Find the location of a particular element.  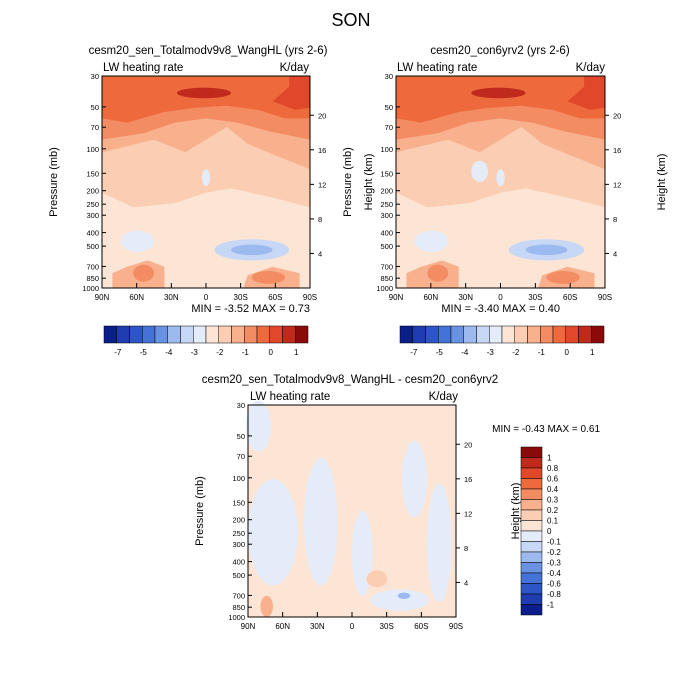

figure-title: SON is located at coordinates (350, 20).